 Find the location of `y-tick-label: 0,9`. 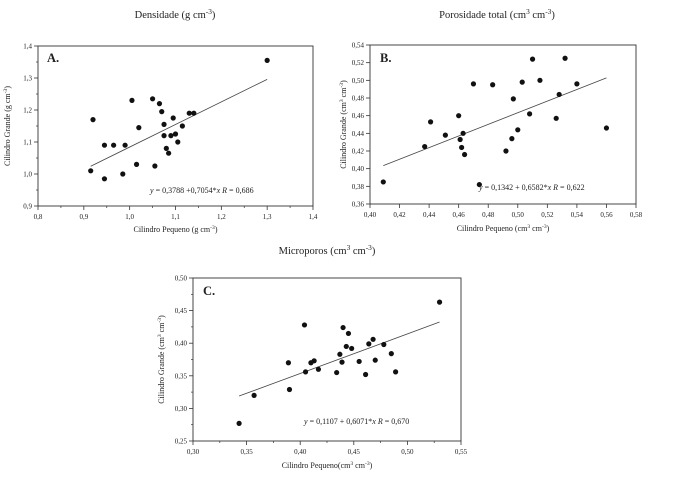

y-tick-label: 0,9 is located at coordinates (27, 207).